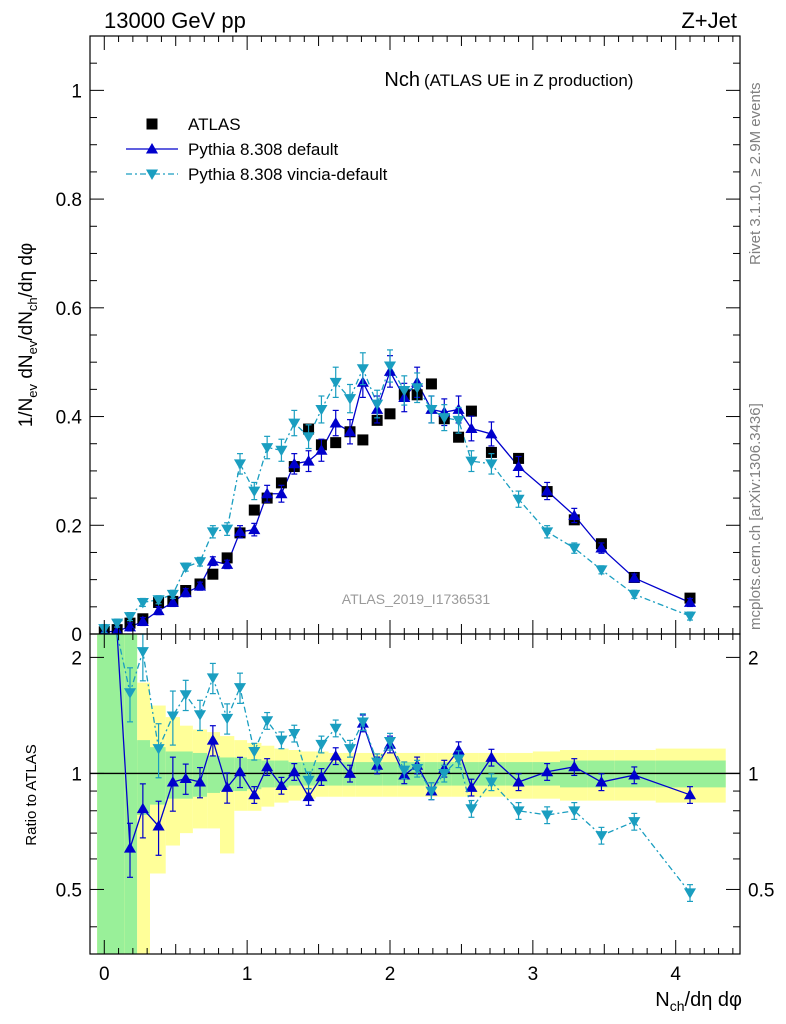 This screenshot has width=786, height=1024. Describe the element at coordinates (69, 418) in the screenshot. I see `main-y-tick-label: 0.4` at that location.